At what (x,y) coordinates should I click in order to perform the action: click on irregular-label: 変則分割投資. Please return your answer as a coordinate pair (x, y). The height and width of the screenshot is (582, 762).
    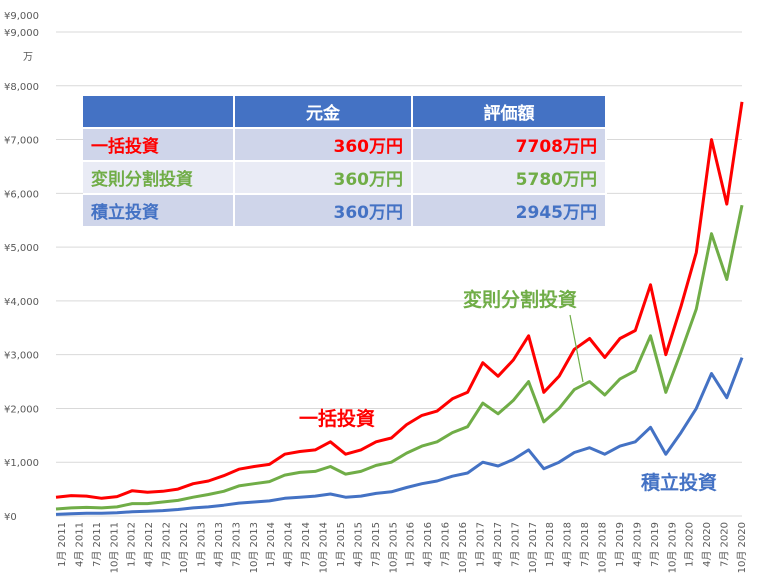
    Looking at the image, I should click on (520, 299).